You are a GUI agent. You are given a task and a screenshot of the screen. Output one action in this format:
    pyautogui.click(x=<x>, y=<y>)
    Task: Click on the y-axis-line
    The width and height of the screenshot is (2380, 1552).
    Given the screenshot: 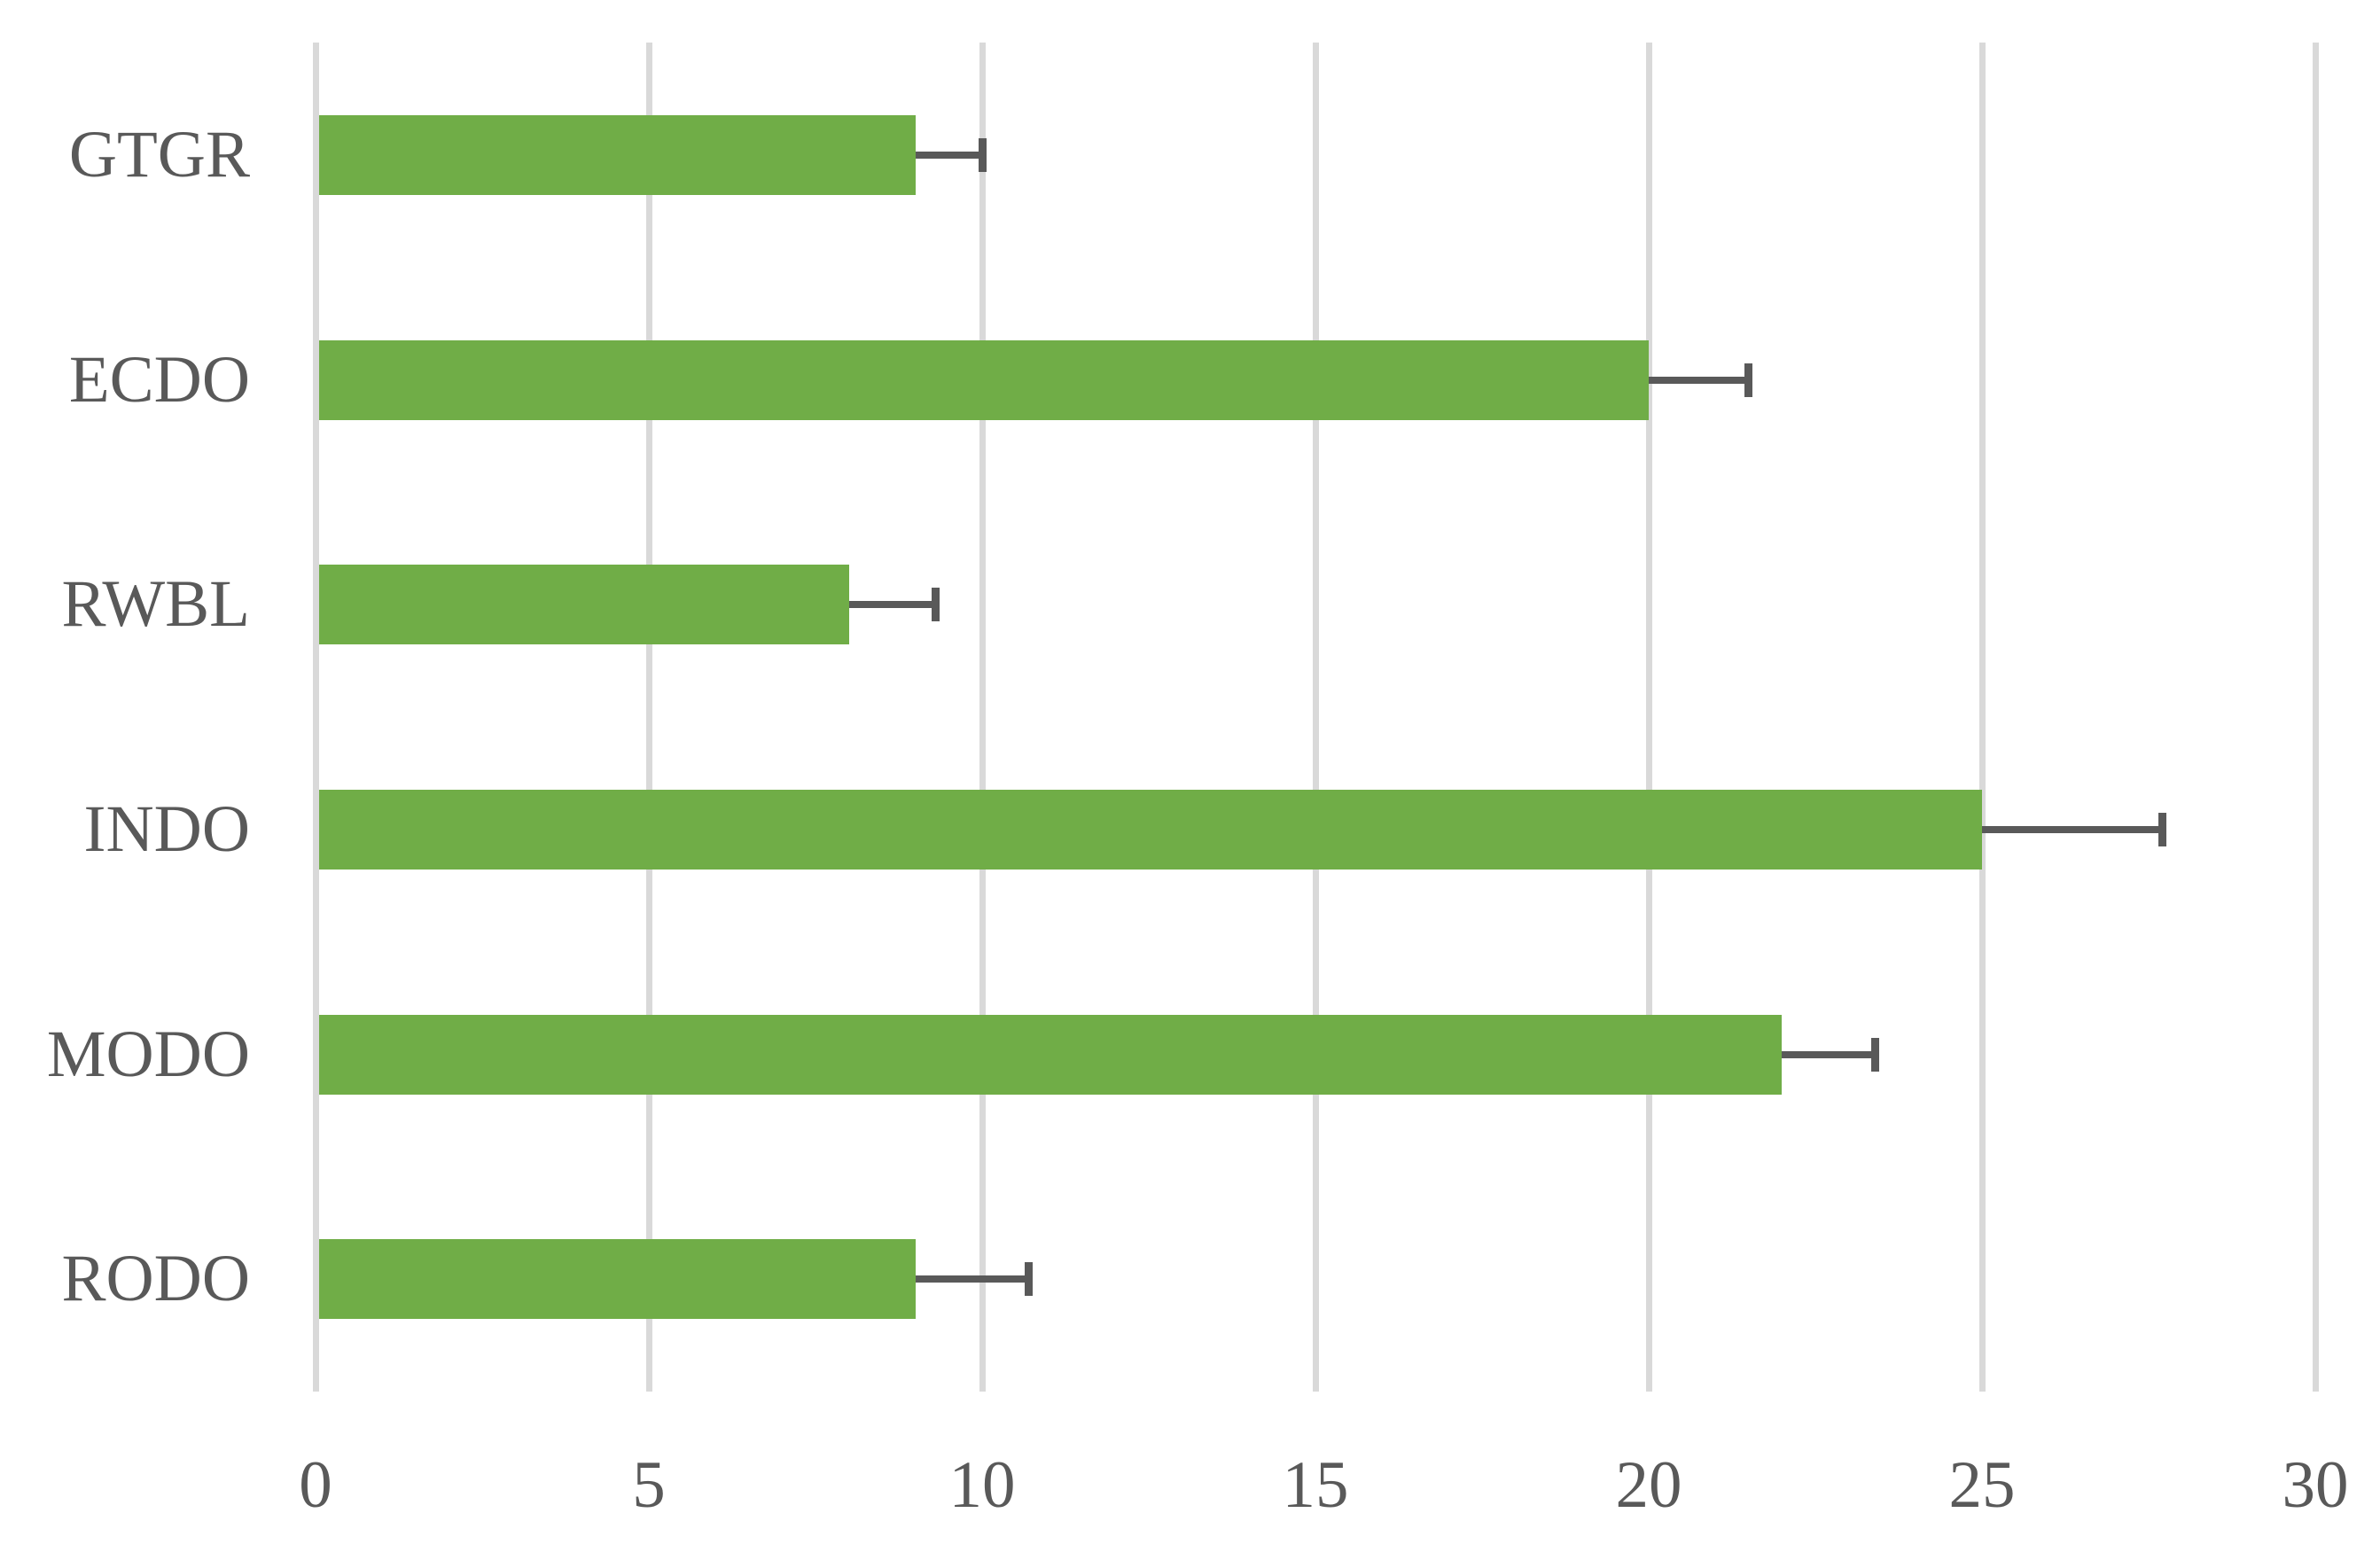 What is the action you would take?
    pyautogui.click(x=315, y=717)
    